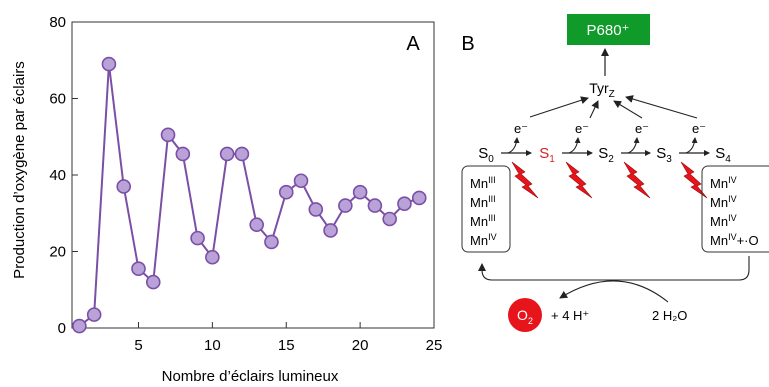 Image resolution: width=769 pixels, height=387 pixels. What do you see at coordinates (636, 146) in the screenshot?
I see `transition-s2-s3` at bounding box center [636, 146].